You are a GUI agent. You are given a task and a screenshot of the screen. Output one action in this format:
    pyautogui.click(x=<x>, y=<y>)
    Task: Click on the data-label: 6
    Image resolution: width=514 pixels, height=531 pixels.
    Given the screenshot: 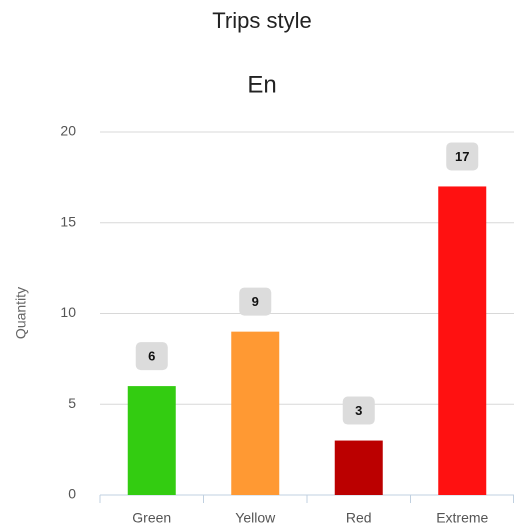 What is the action you would take?
    pyautogui.click(x=151, y=356)
    